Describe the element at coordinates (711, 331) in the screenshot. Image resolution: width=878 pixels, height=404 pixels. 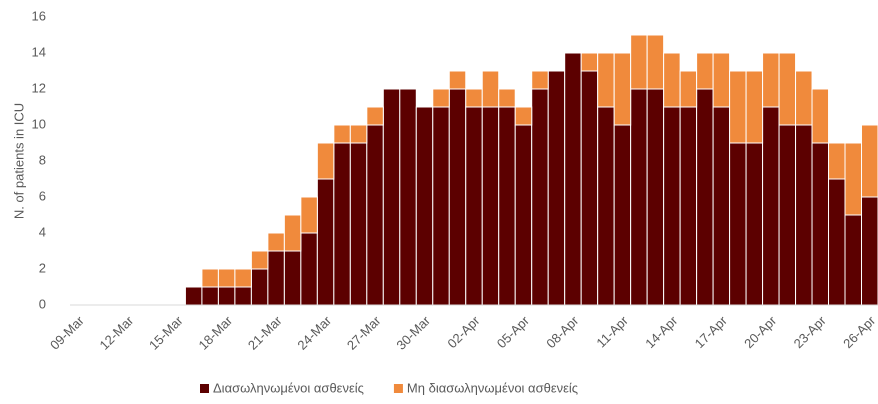
I see `x-tick-label: 17-Apr` at that location.